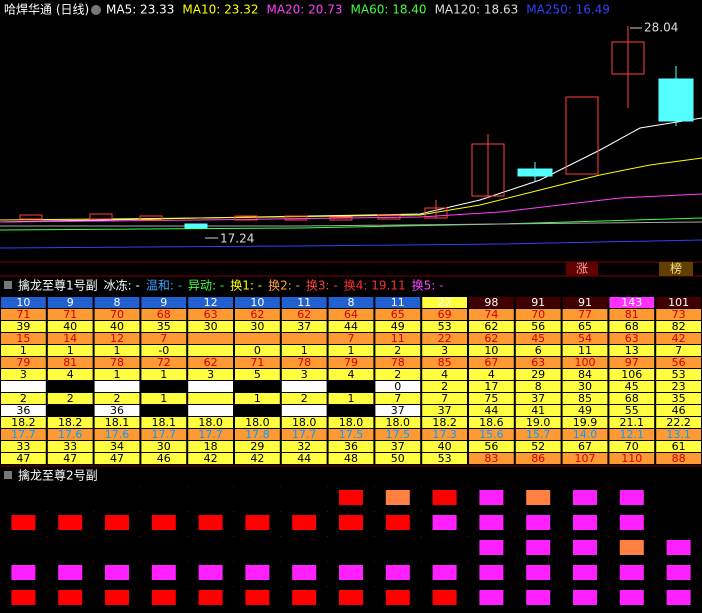  Describe the element at coordinates (389, 10) in the screenshot. I see `ma-label: MA60: 18.40` at that location.